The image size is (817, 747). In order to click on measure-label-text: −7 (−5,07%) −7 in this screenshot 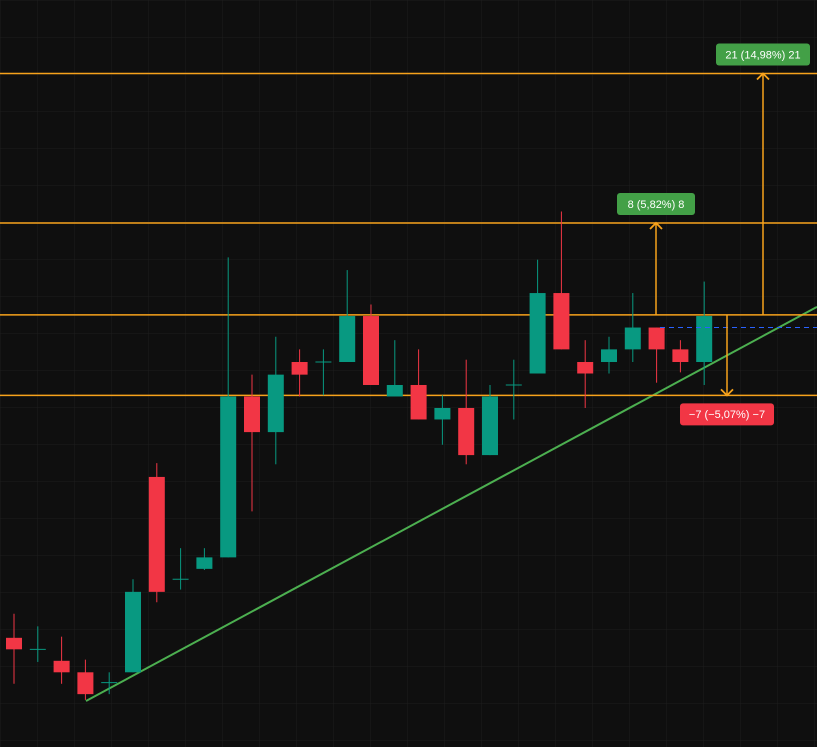, I will do `click(727, 415)`.